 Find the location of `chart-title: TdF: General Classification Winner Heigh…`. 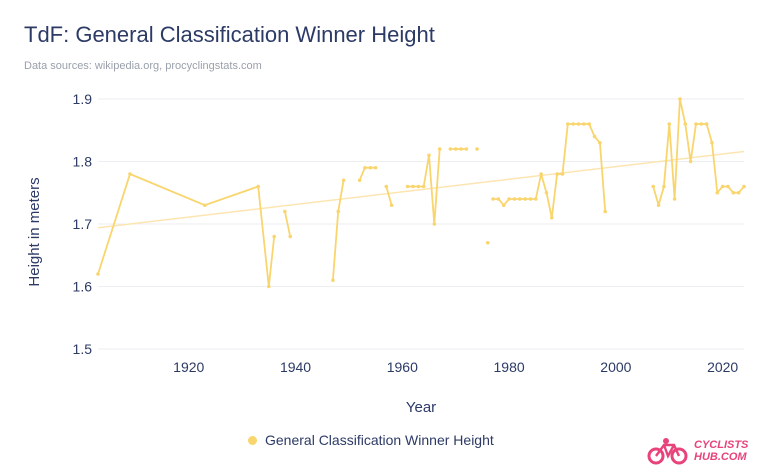

chart-title: TdF: General Classification Winner Heigh… is located at coordinates (229, 34).